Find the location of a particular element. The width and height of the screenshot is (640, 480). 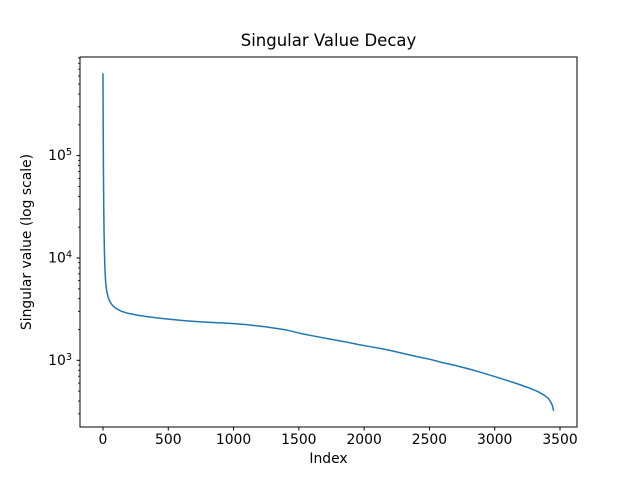

x-axis-label: Index is located at coordinates (328, 459).